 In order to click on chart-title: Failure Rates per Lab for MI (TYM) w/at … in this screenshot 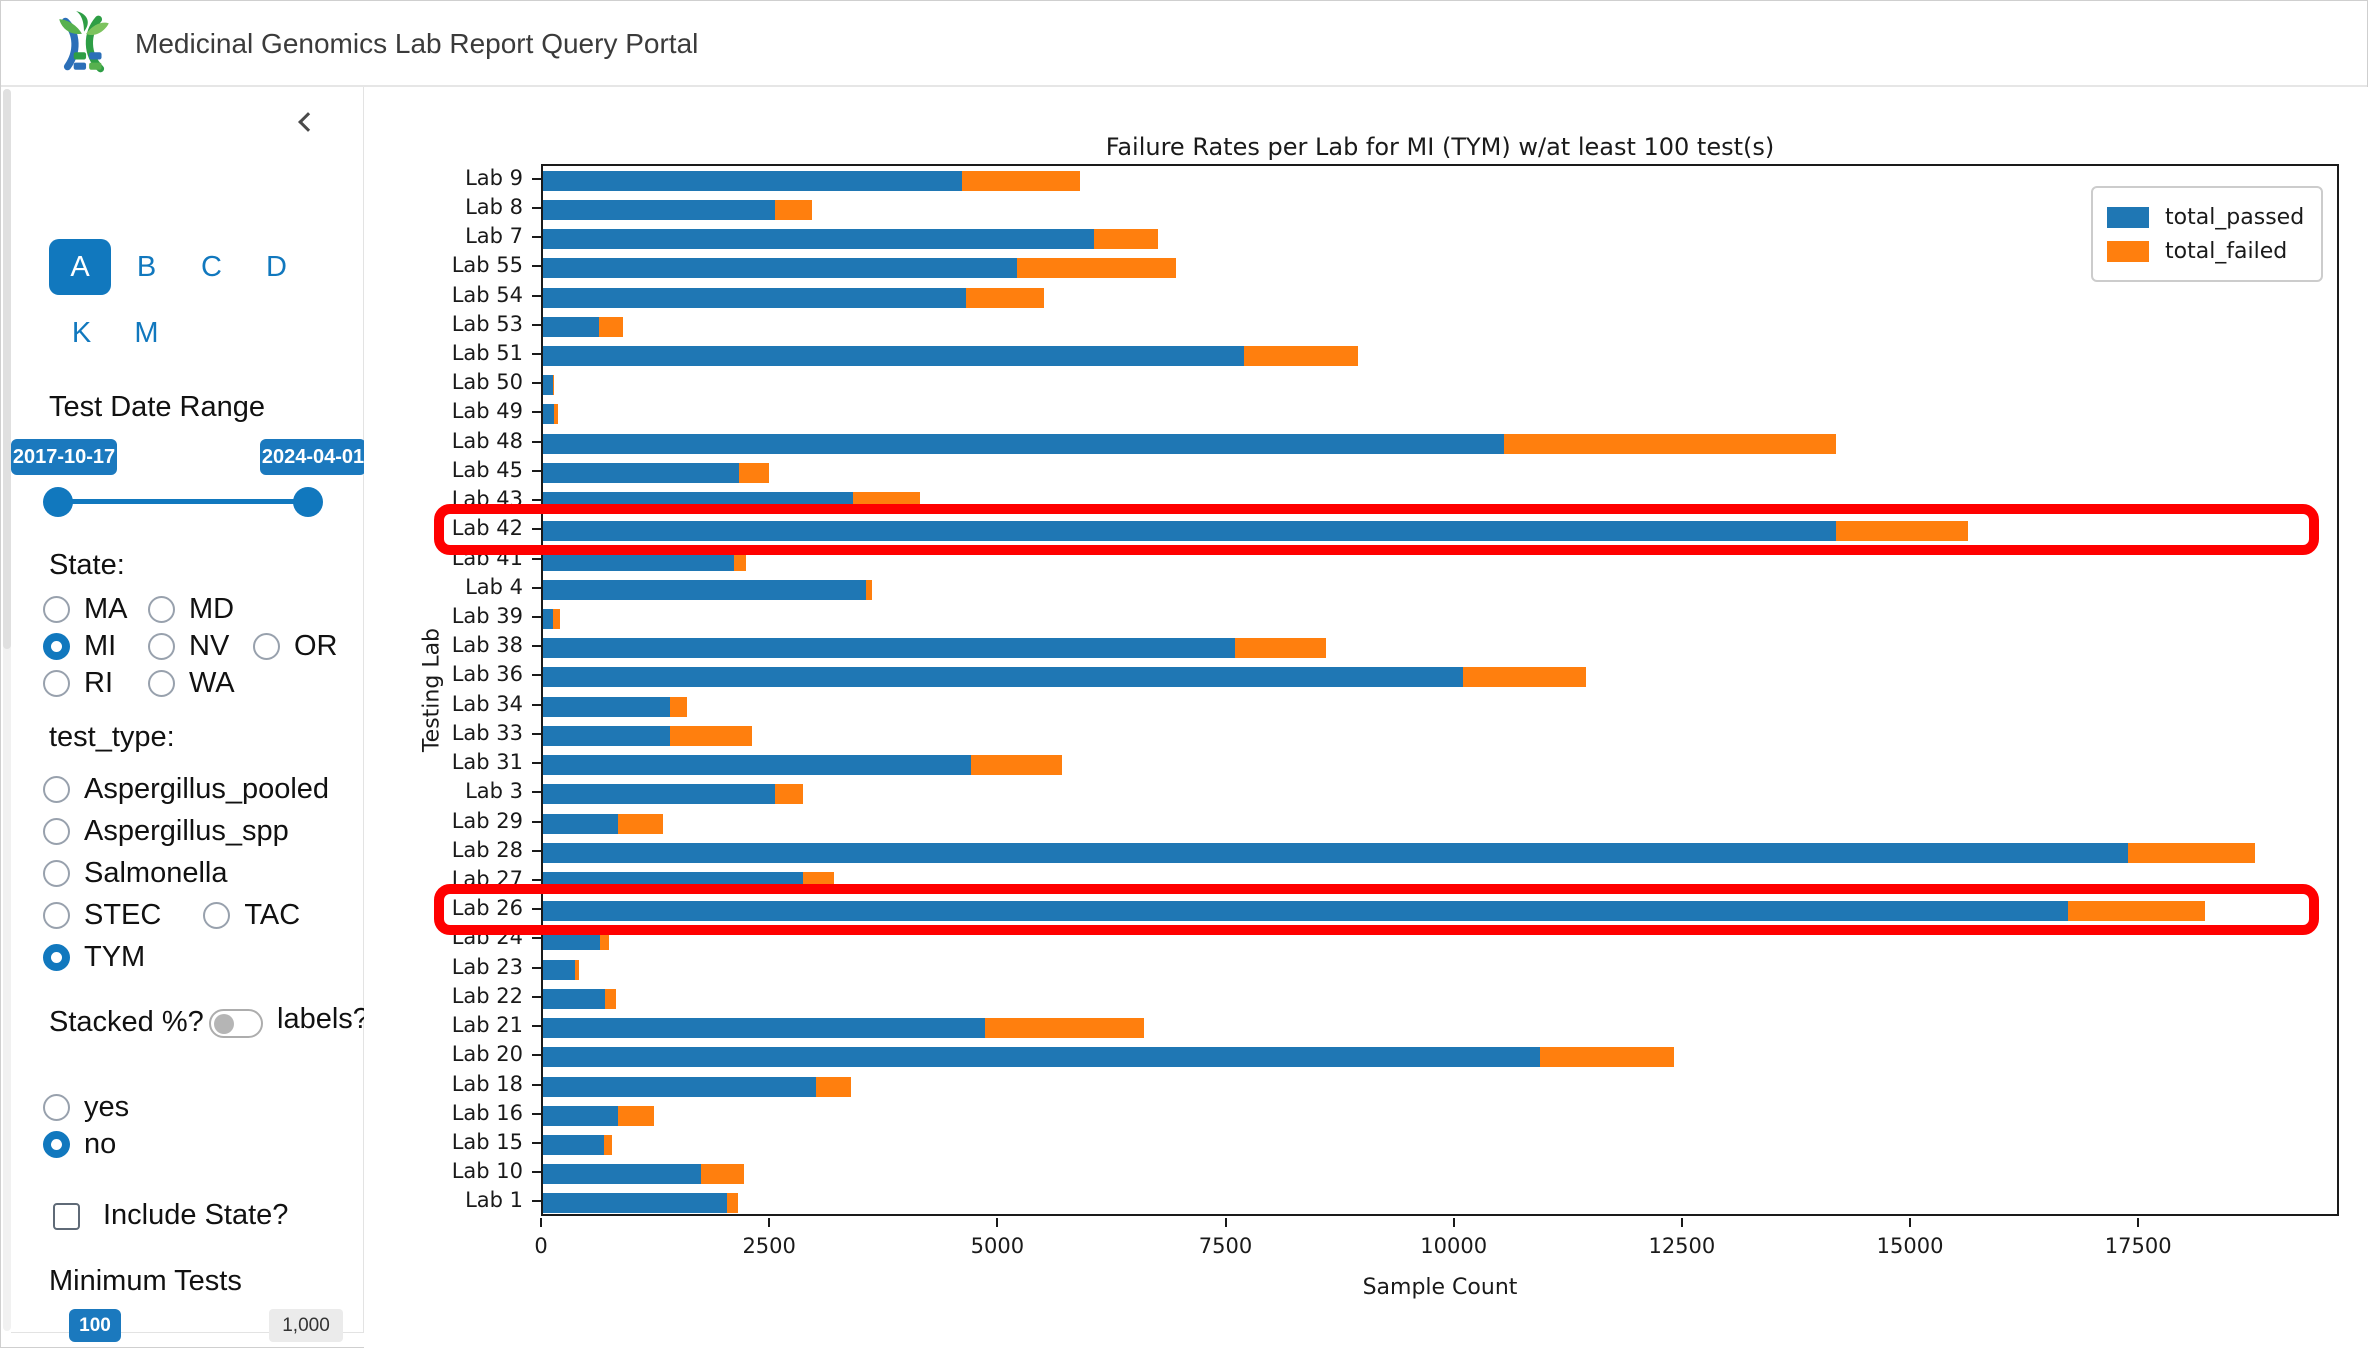, I will do `click(1440, 147)`.